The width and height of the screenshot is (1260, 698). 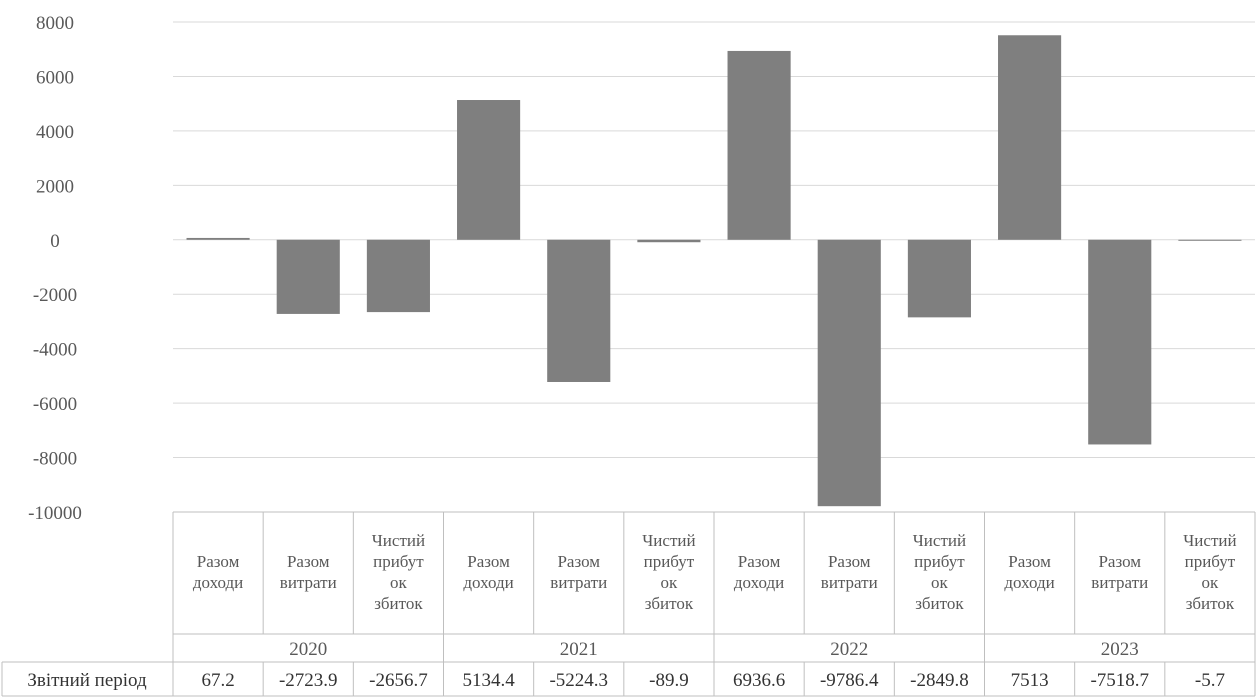 What do you see at coordinates (55, 77) in the screenshot?
I see `y-tick-label: 6000` at bounding box center [55, 77].